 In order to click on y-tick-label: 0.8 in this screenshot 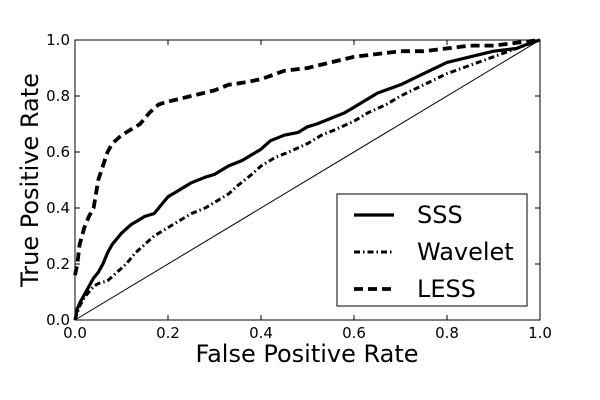, I will do `click(58, 96)`.